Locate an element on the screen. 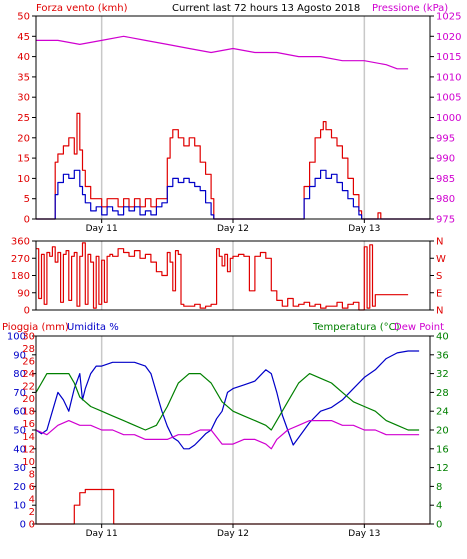 This screenshot has height=559, width=467. series-line-humidity is located at coordinates (227, 400).